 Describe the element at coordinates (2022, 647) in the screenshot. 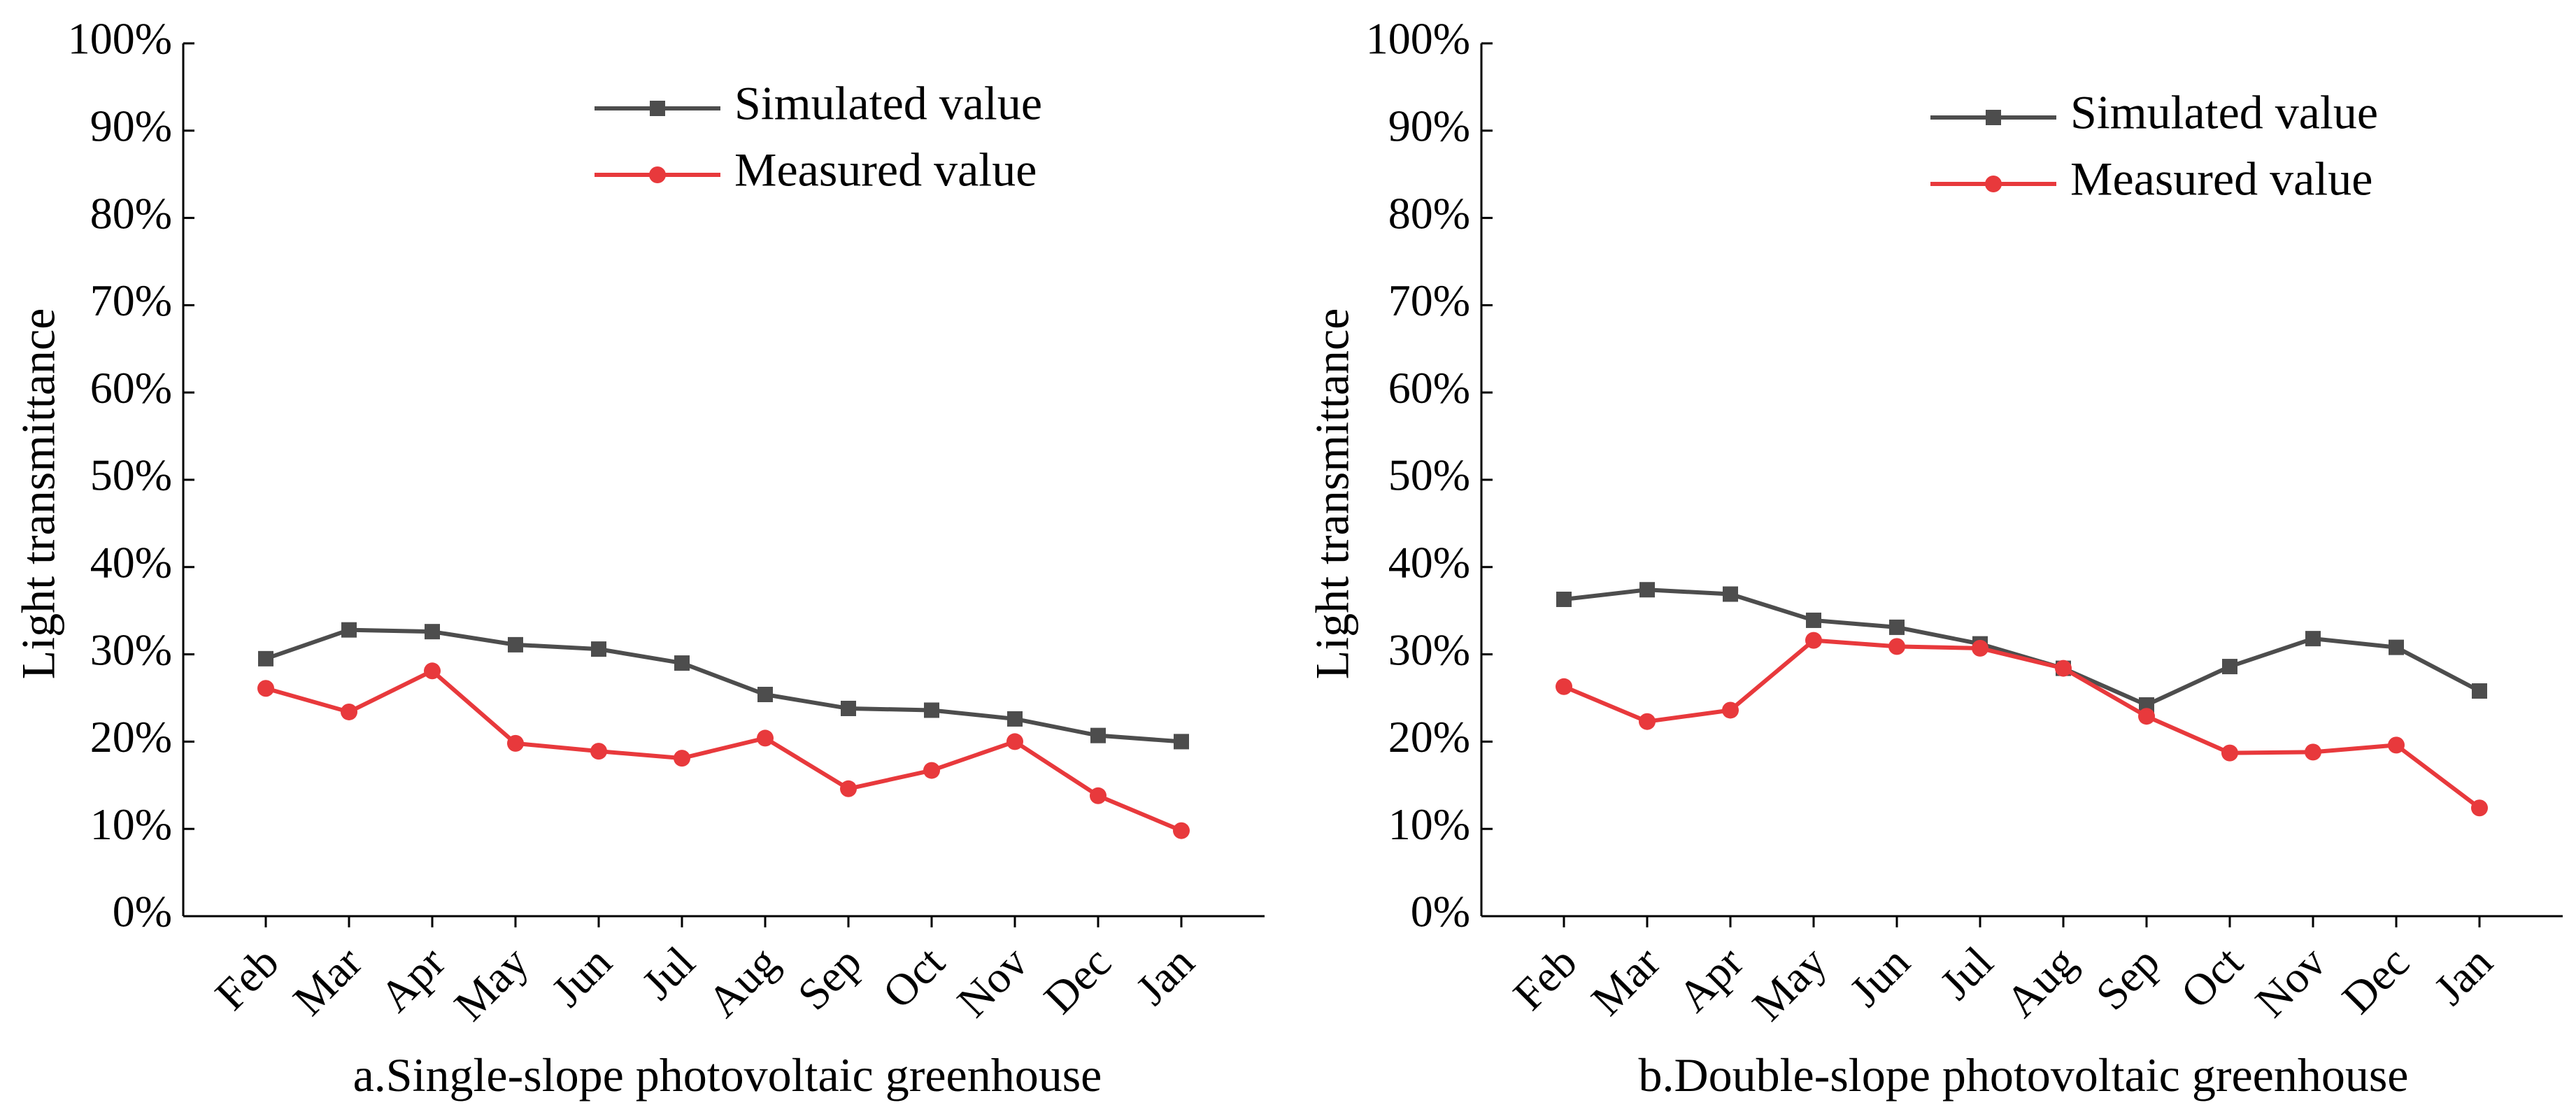

I see `chart-b-simulated-value-line` at that location.